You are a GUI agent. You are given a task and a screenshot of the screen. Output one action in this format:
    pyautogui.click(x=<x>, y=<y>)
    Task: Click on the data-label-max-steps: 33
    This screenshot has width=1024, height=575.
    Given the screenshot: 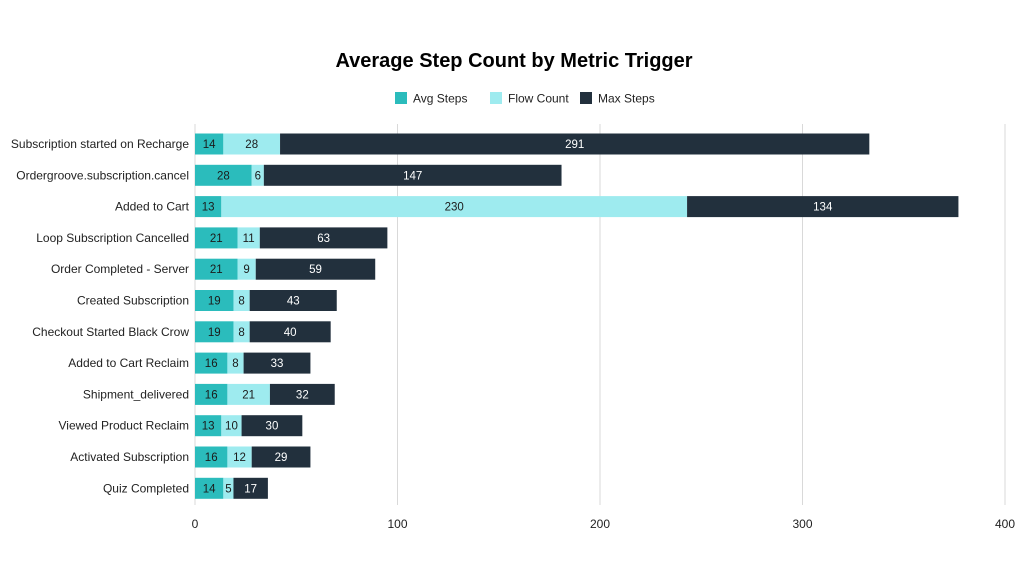 What is the action you would take?
    pyautogui.click(x=277, y=364)
    